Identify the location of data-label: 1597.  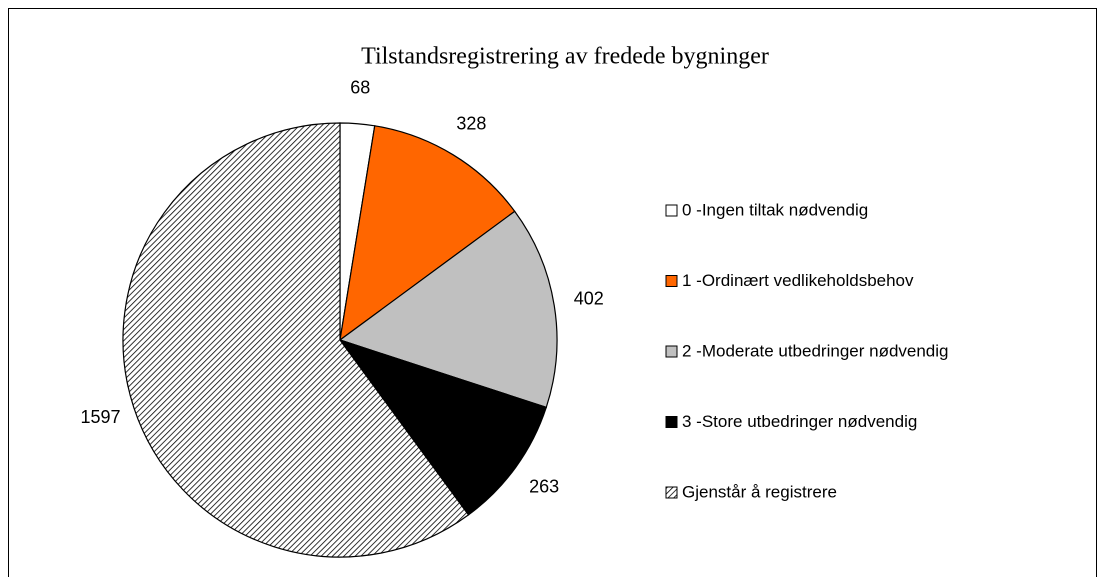
(101, 417).